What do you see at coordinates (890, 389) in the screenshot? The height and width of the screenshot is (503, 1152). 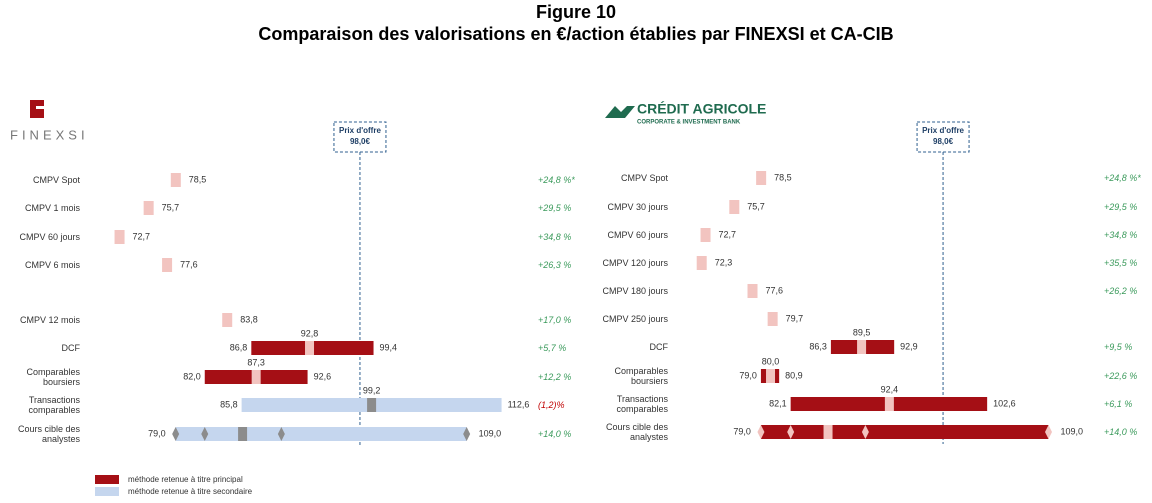 I see `mid-label: 92,4` at bounding box center [890, 389].